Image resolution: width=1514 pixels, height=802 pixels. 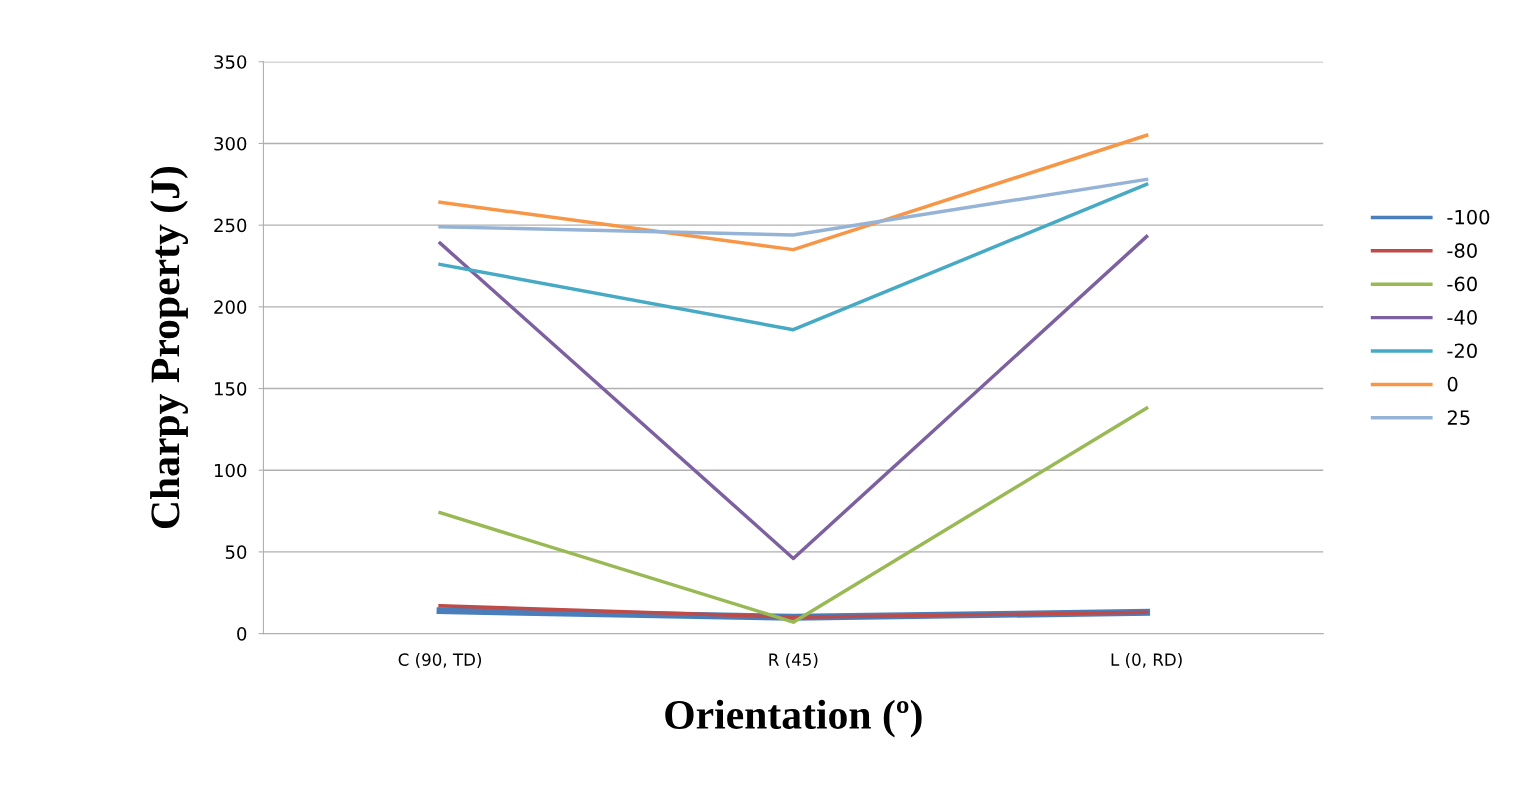 I want to click on legend-label: -80, so click(x=1462, y=250).